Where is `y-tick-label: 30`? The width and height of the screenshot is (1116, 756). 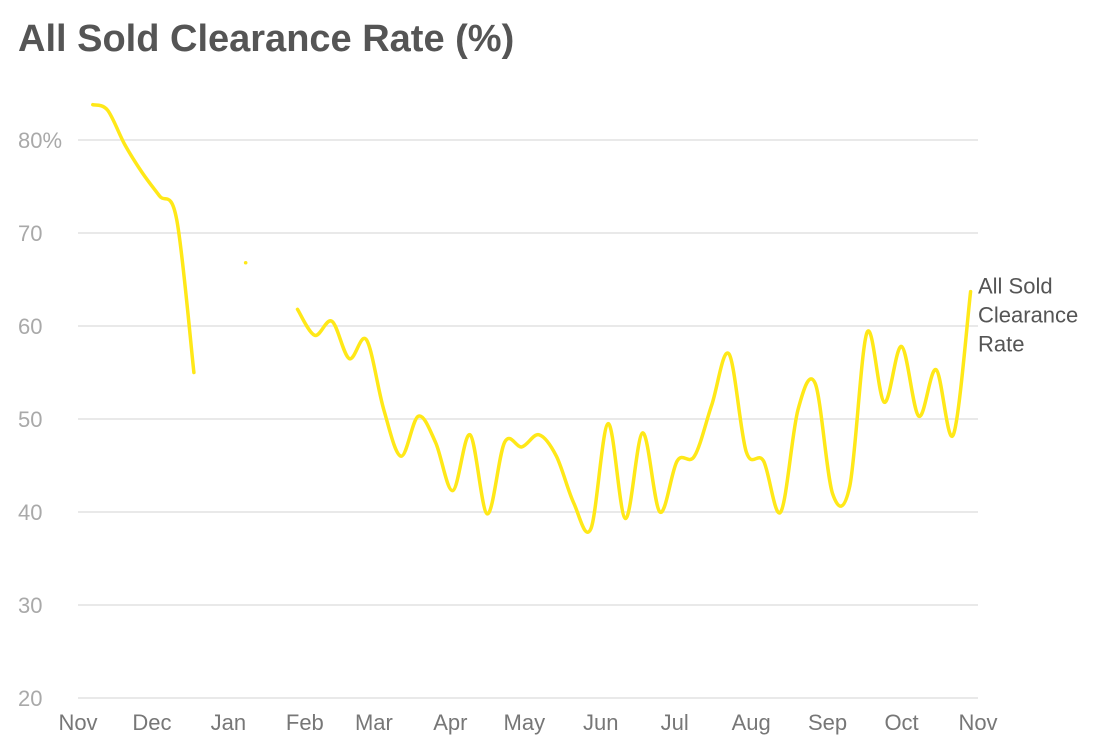 y-tick-label: 30 is located at coordinates (30, 605).